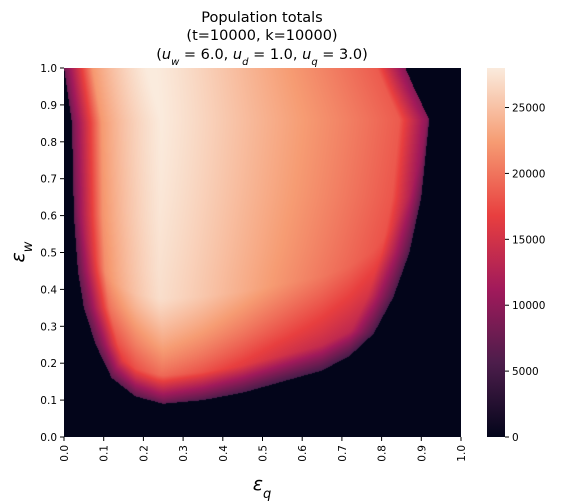 The image size is (564, 504). What do you see at coordinates (303, 453) in the screenshot?
I see `x-tick-label: 0.6` at bounding box center [303, 453].